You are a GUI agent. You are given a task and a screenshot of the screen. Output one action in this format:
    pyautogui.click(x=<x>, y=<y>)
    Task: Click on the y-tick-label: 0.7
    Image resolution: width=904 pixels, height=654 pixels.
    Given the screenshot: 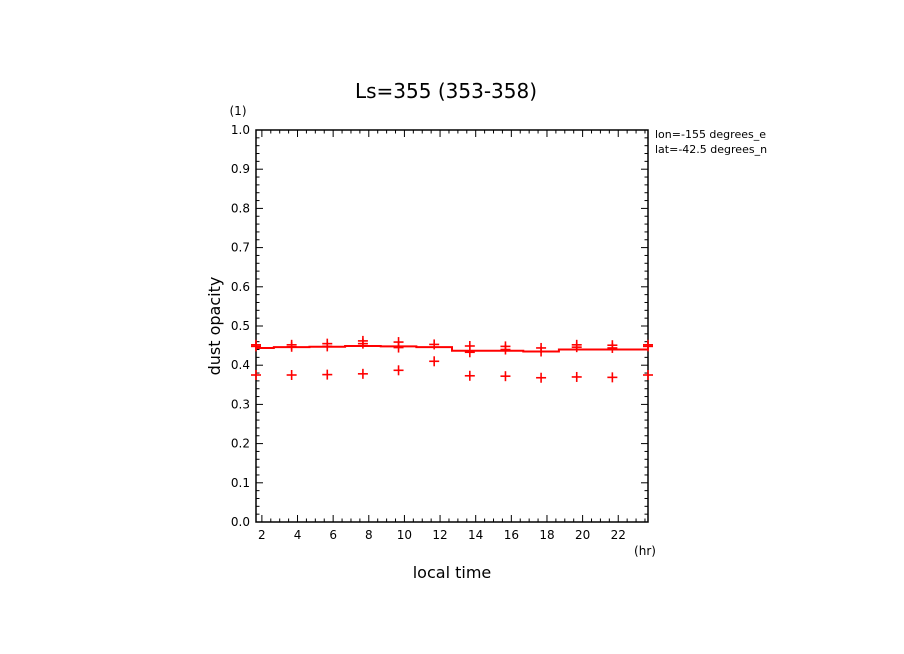 What is the action you would take?
    pyautogui.click(x=240, y=248)
    